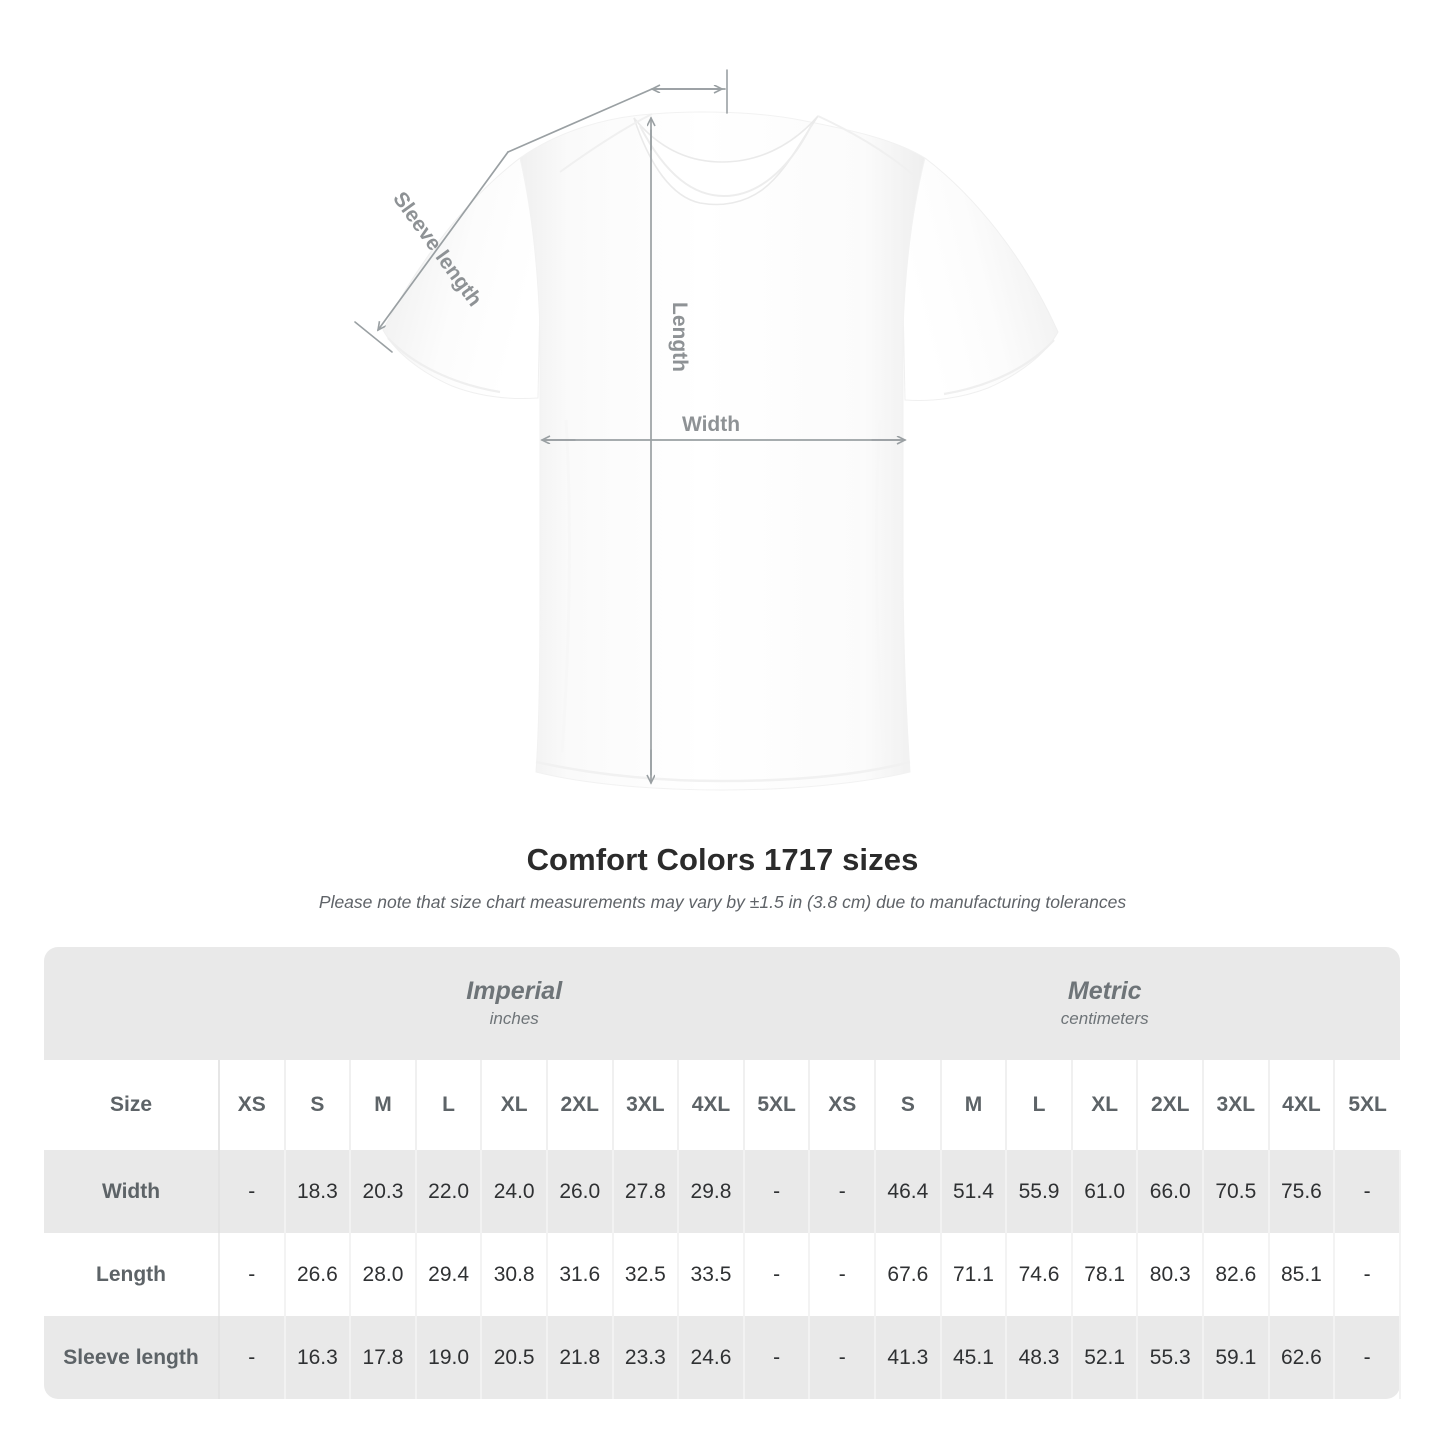  Describe the element at coordinates (908, 1357) in the screenshot. I see `cell-sleeve-length-metric-s: 41.3` at that location.